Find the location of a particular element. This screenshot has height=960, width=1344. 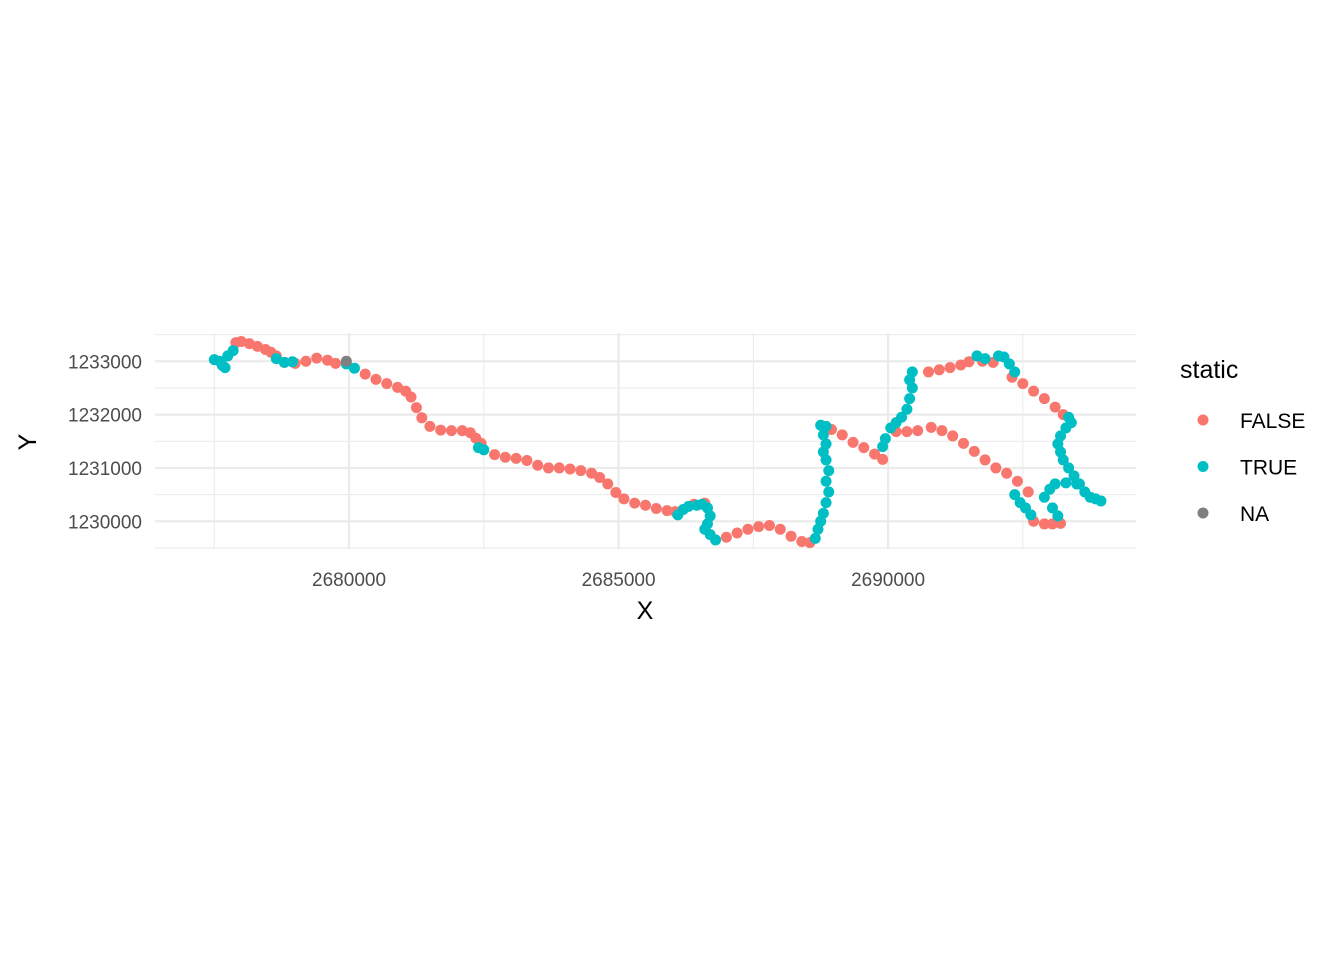

y-tick-label: 1233000 is located at coordinates (105, 362).